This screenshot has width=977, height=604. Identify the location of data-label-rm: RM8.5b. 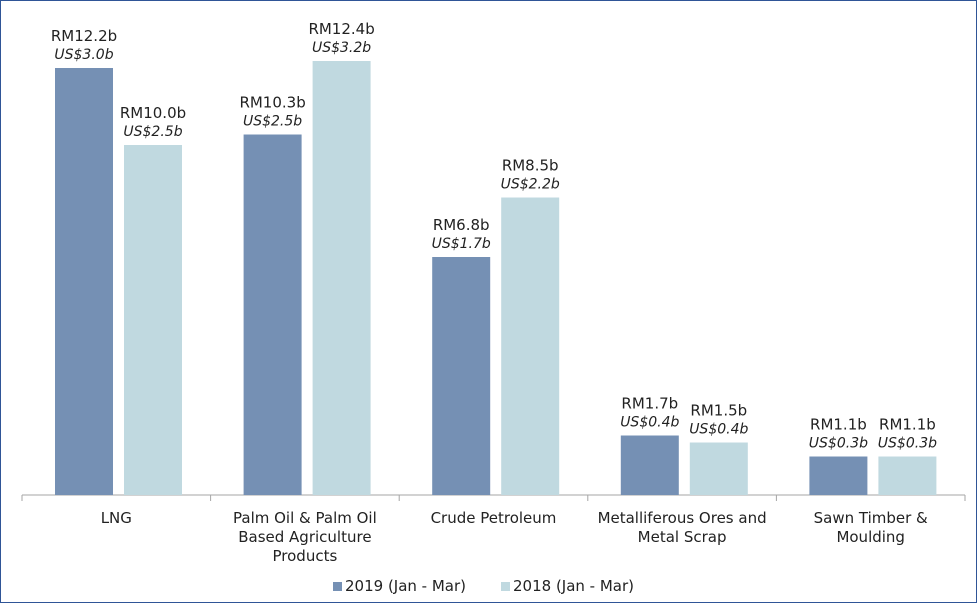
(530, 166).